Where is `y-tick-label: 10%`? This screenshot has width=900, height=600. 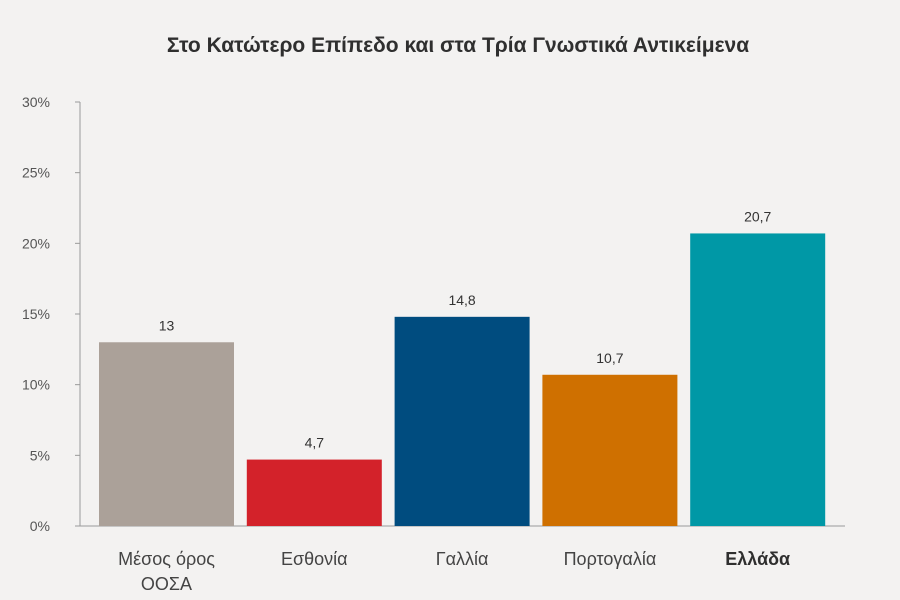
y-tick-label: 10% is located at coordinates (36, 385).